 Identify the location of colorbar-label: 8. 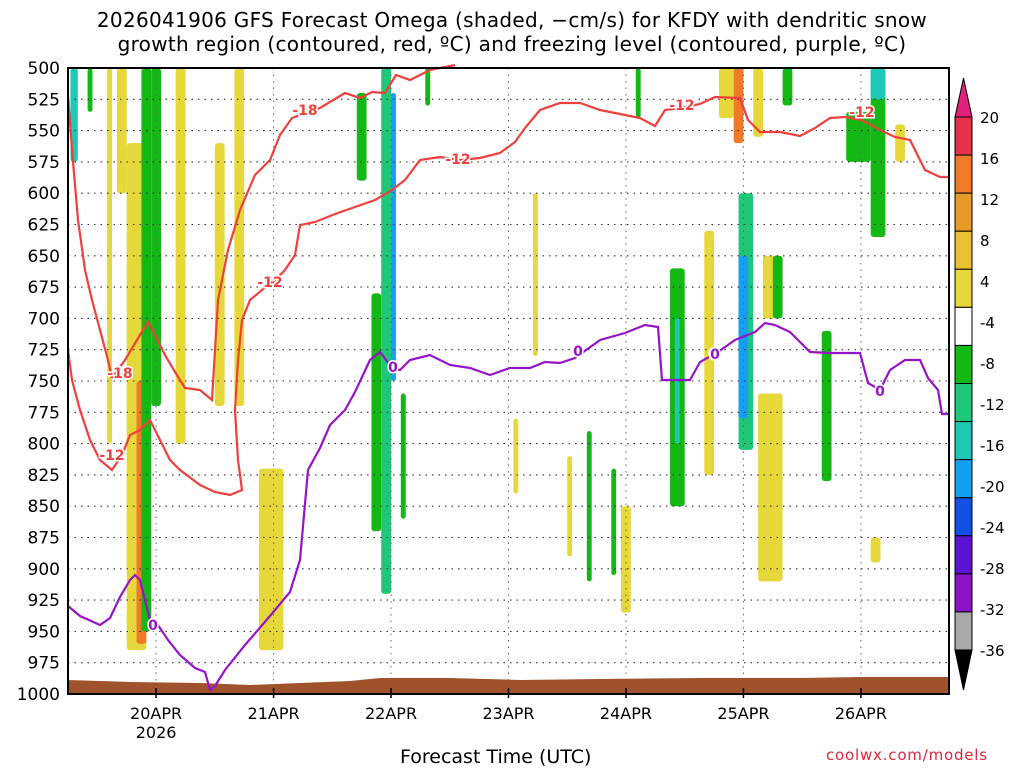
(985, 241).